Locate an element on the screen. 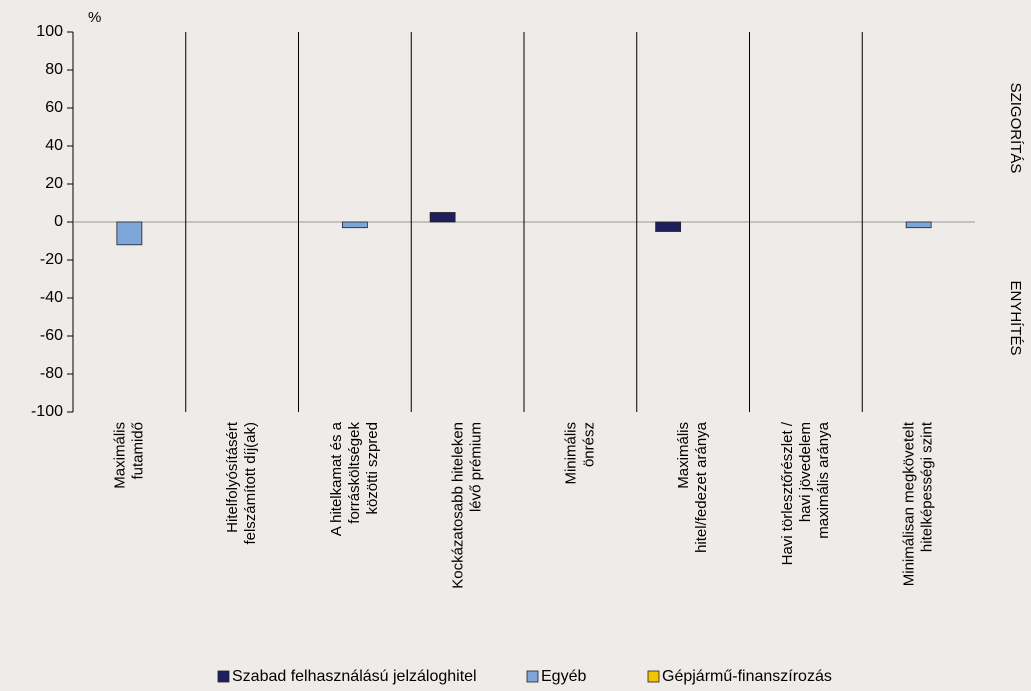 This screenshot has height=691, width=1031. x-tick-label-line: felszámított díj(ak) is located at coordinates (250, 483).